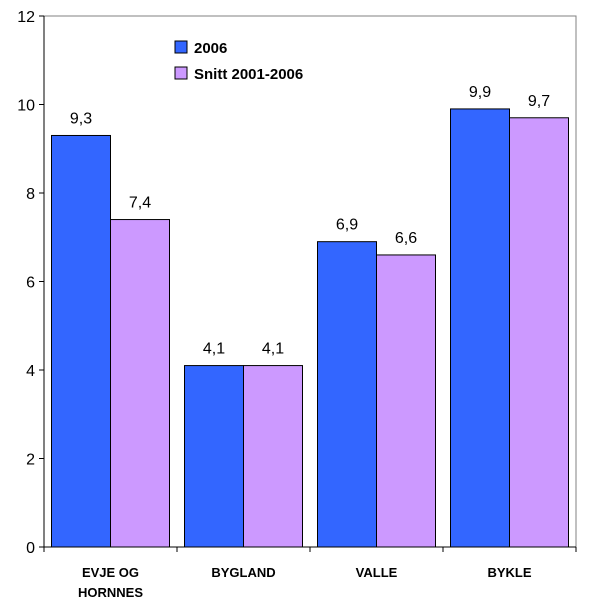  I want to click on data-label: 7,4, so click(140, 203).